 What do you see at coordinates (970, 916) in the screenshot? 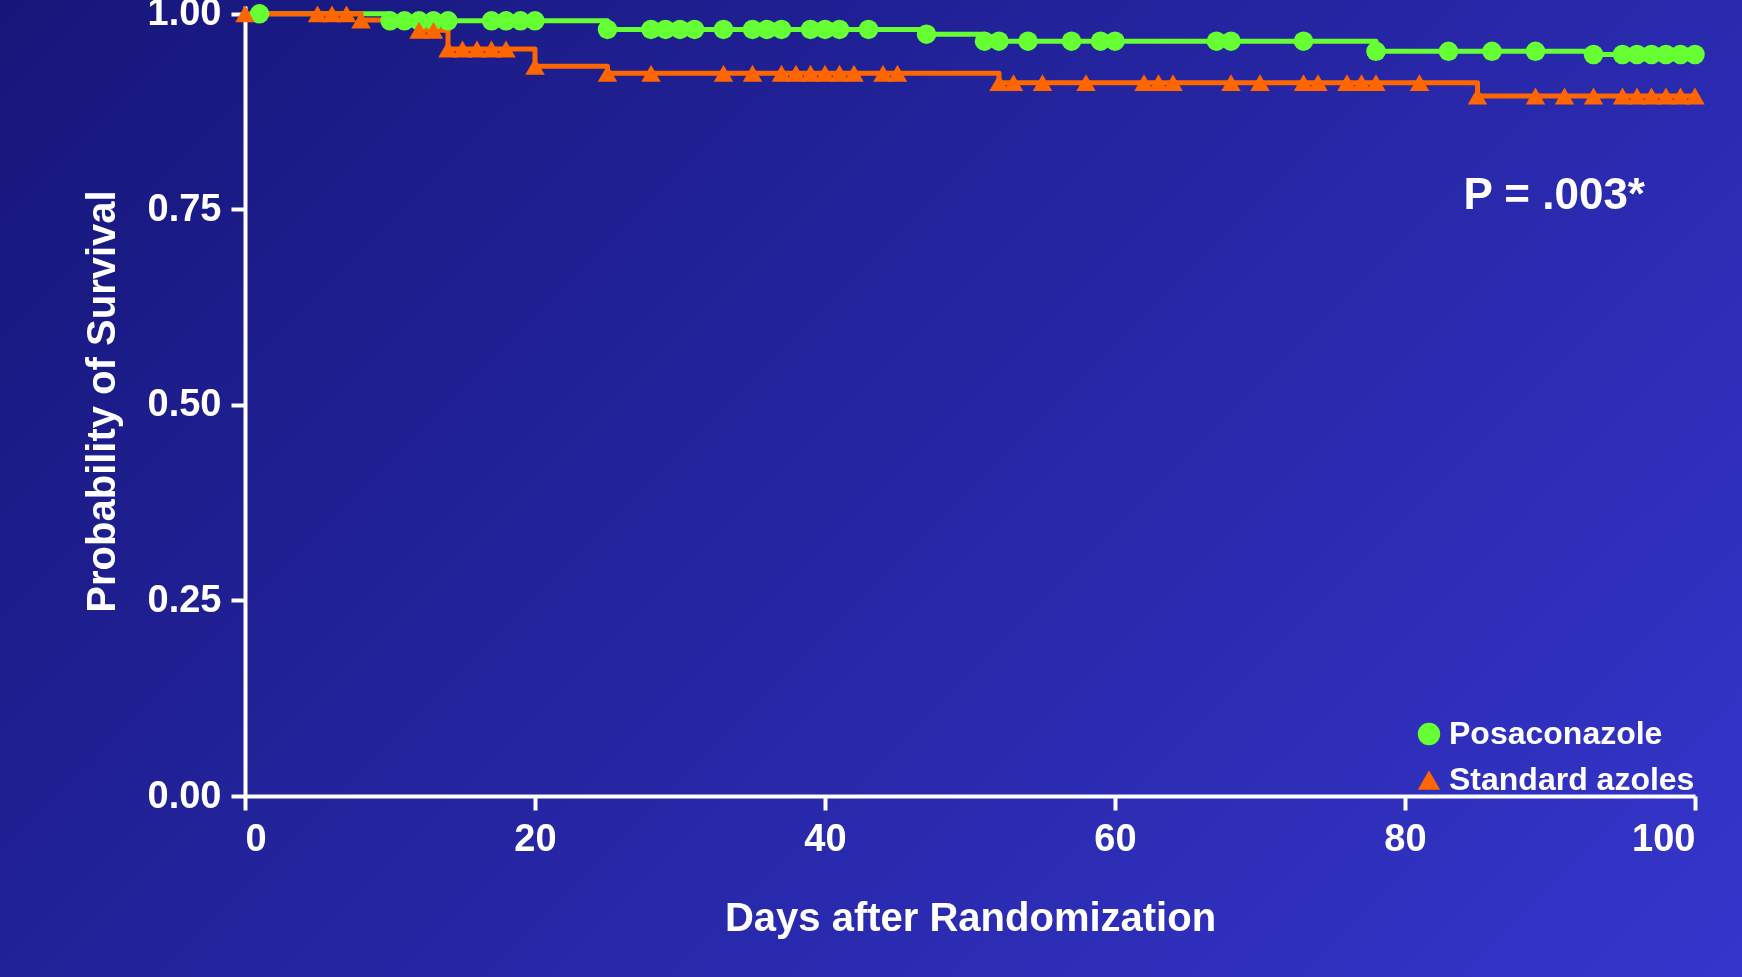
I see `x-axis-title: Days after Randomization` at bounding box center [970, 916].